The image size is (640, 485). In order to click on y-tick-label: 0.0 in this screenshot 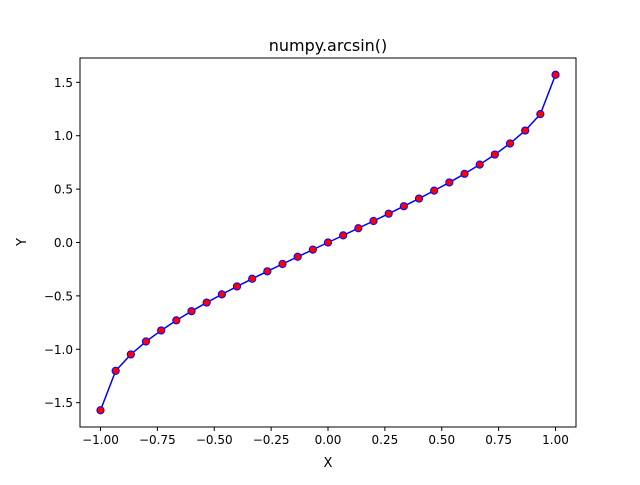, I will do `click(63, 243)`.